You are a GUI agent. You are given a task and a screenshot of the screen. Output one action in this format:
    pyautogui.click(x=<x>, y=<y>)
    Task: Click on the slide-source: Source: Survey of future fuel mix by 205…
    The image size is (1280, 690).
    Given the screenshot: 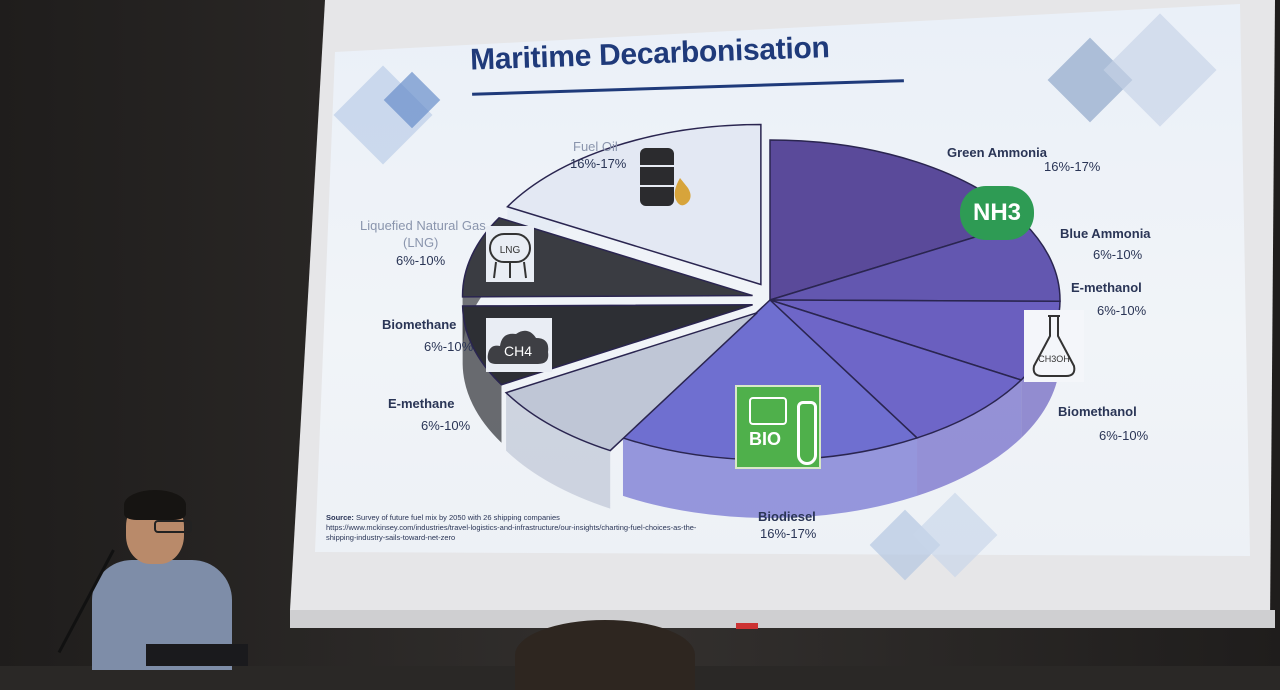 What is the action you would take?
    pyautogui.click(x=536, y=528)
    